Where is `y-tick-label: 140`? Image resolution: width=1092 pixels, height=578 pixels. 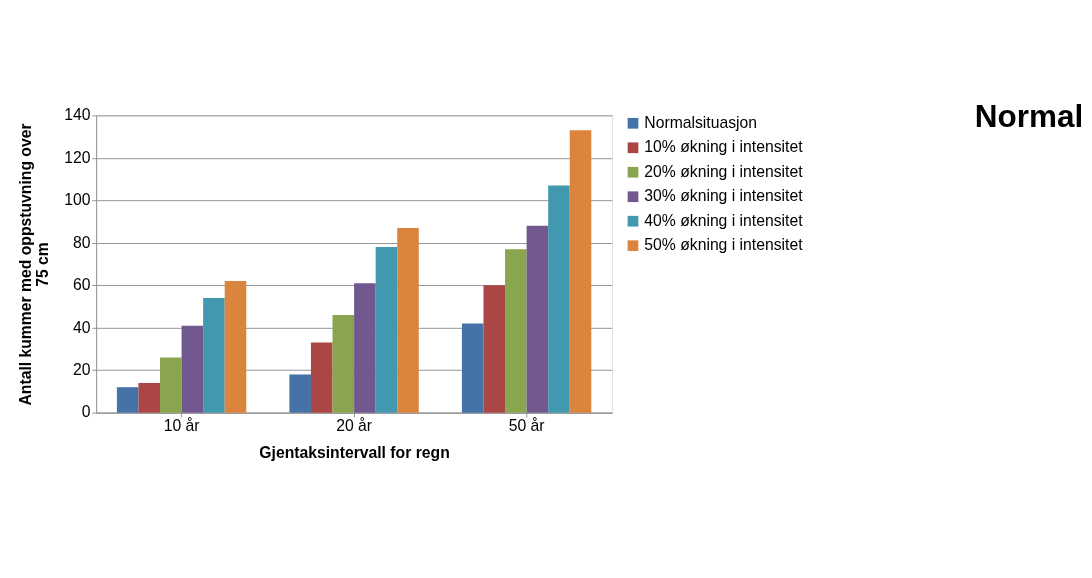 y-tick-label: 140 is located at coordinates (77, 115).